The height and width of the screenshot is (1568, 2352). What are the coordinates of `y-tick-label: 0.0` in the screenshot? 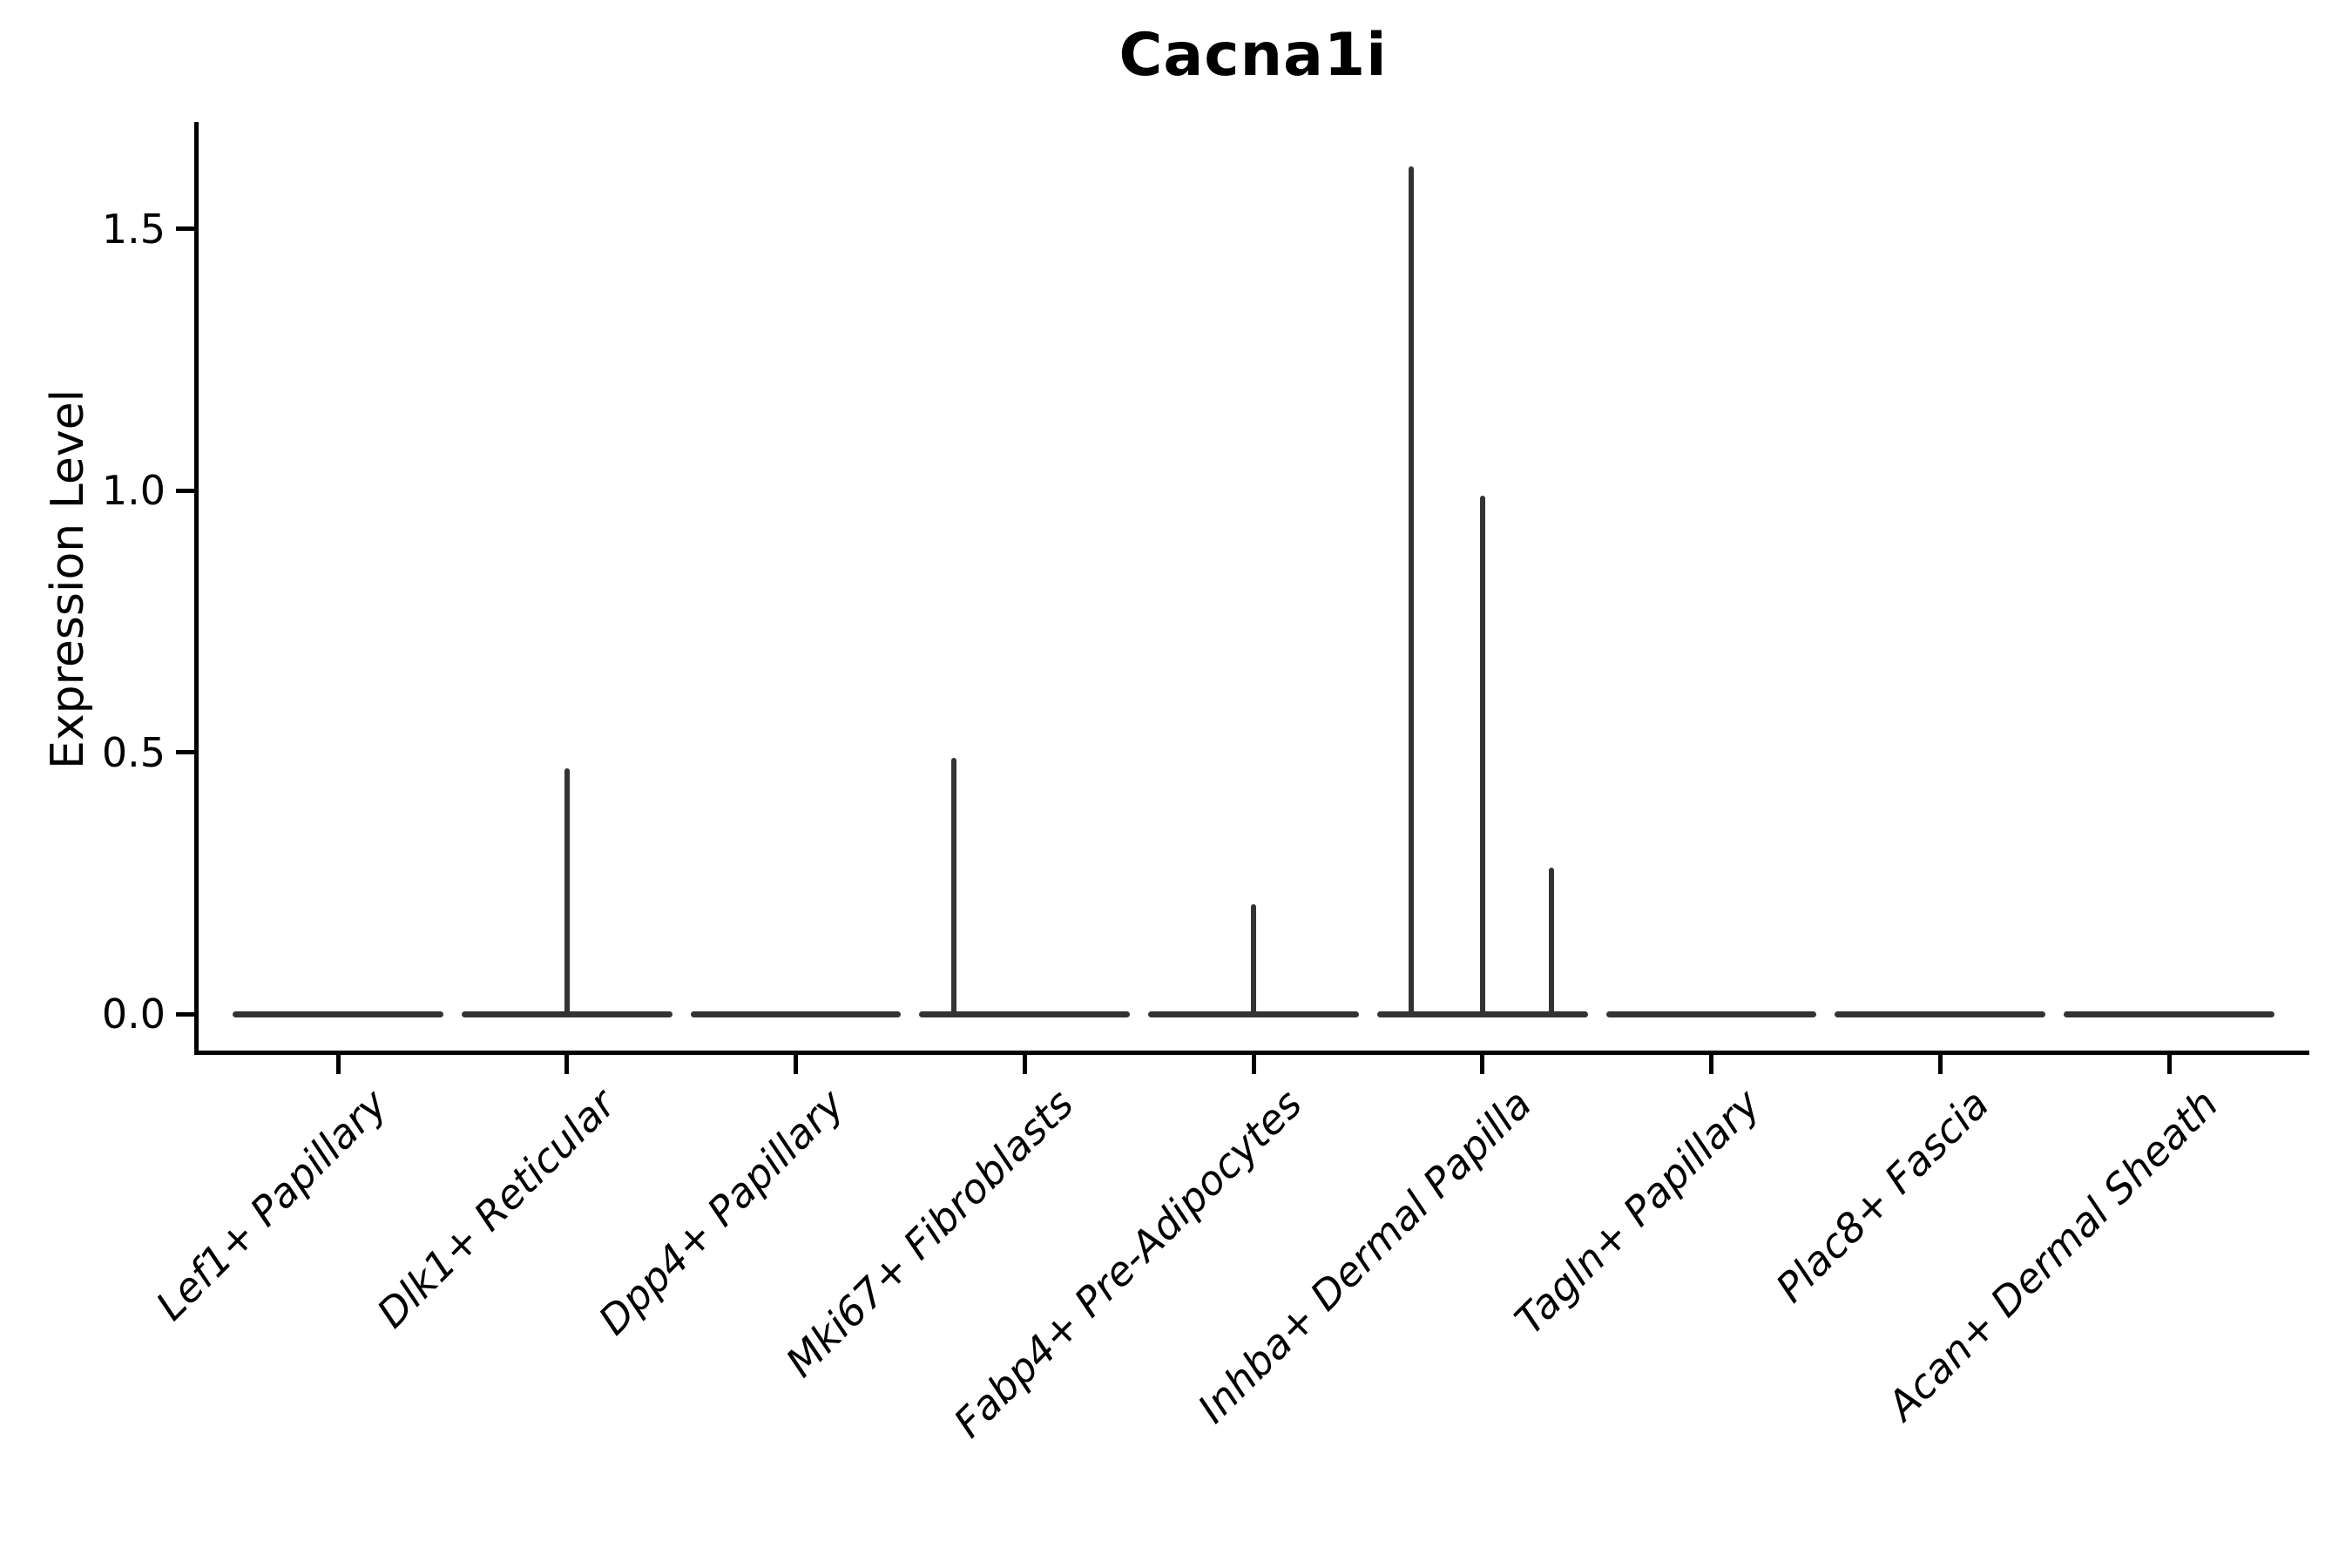 It's located at (134, 1014).